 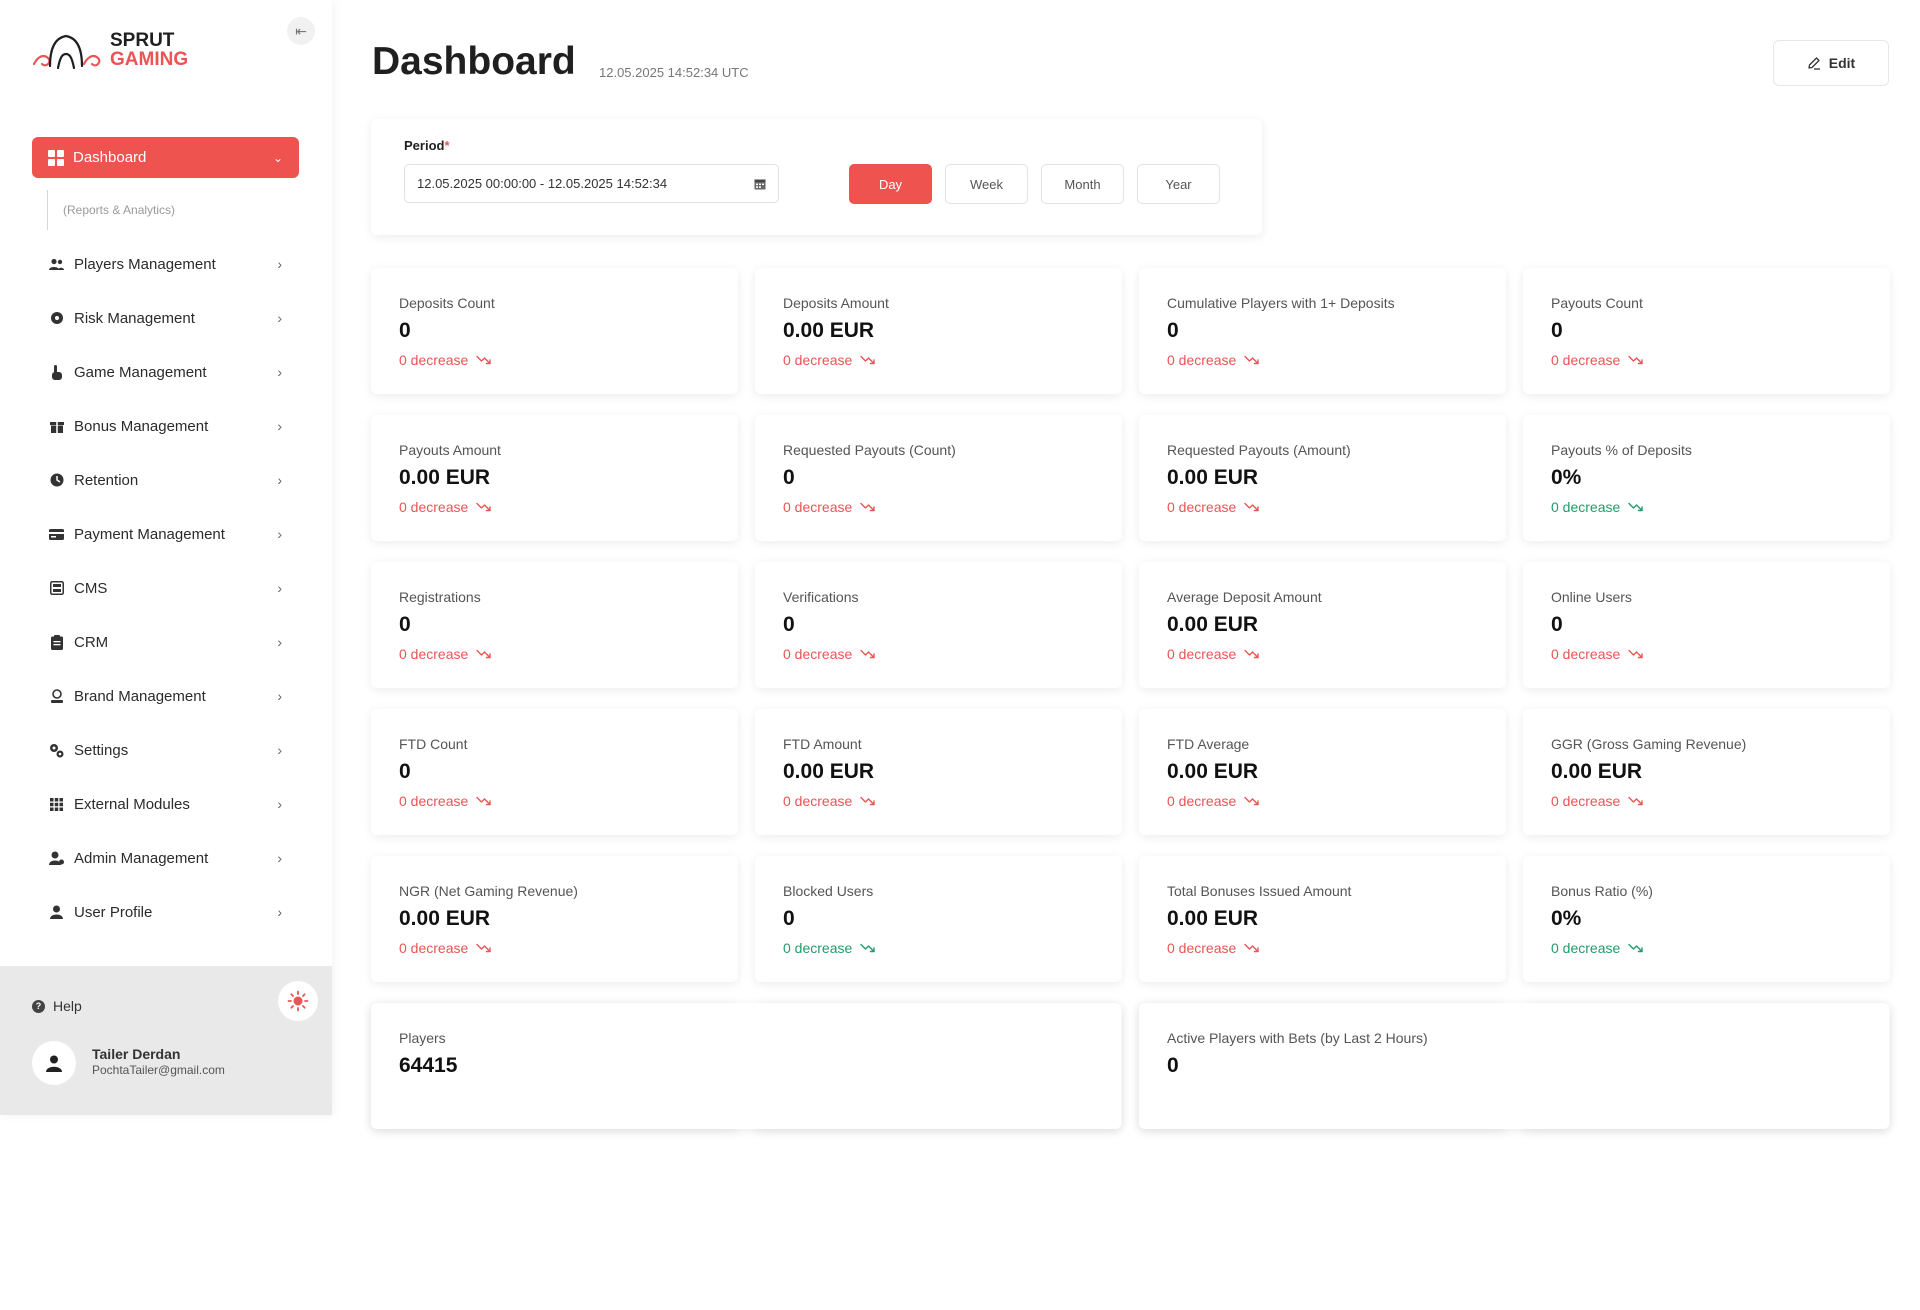 I want to click on sidebar-item-risk-management: Risk Management ›, so click(x=165, y=318).